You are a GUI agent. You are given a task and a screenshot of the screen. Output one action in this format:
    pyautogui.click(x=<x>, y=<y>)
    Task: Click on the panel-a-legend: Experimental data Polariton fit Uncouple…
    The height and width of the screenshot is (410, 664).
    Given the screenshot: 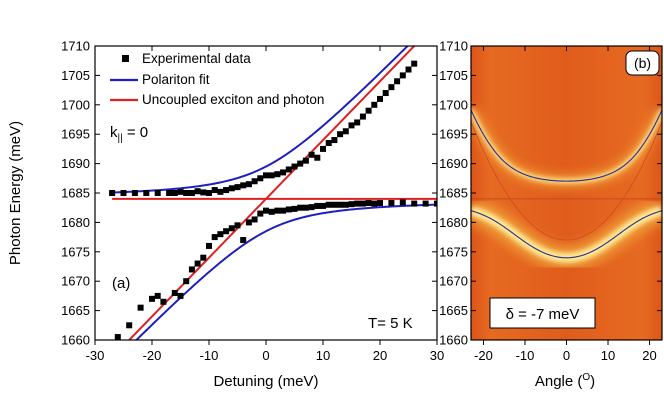 What is the action you would take?
    pyautogui.click(x=217, y=79)
    